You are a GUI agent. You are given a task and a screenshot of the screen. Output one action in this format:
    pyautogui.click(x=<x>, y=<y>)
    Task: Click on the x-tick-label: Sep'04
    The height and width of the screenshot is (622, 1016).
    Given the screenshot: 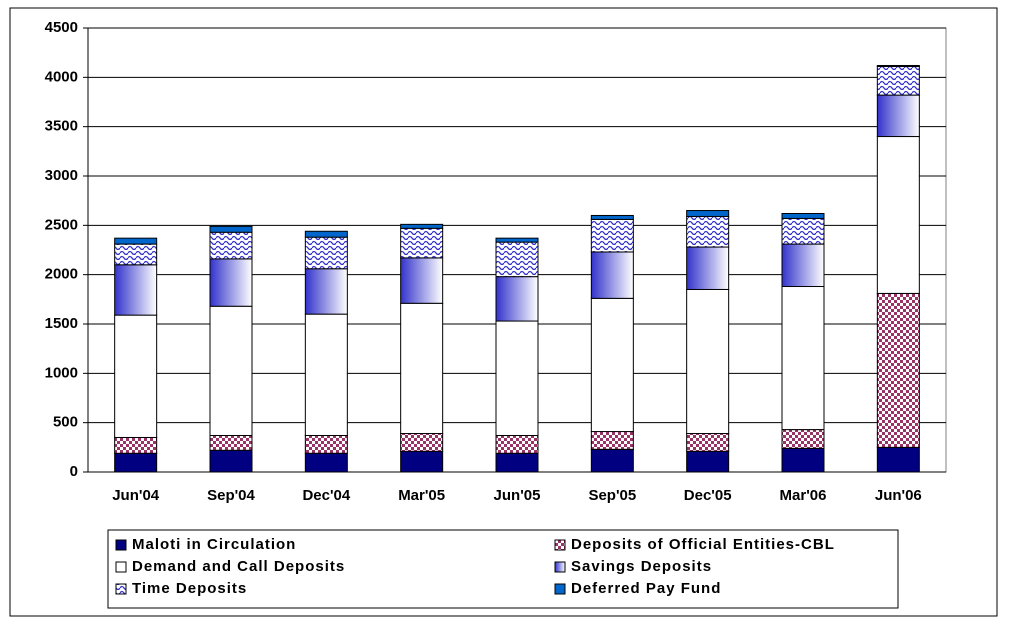 What is the action you would take?
    pyautogui.click(x=231, y=495)
    